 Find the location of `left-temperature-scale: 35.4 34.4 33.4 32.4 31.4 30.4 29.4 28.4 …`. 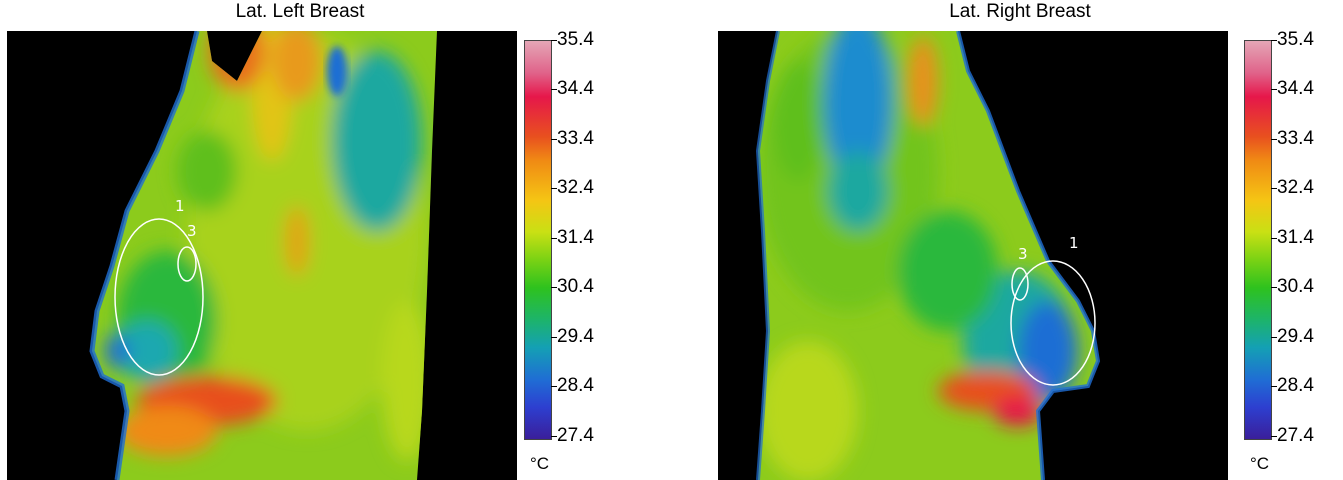

left-temperature-scale: 35.4 34.4 33.4 32.4 31.4 30.4 29.4 28.4 … is located at coordinates (577, 255).